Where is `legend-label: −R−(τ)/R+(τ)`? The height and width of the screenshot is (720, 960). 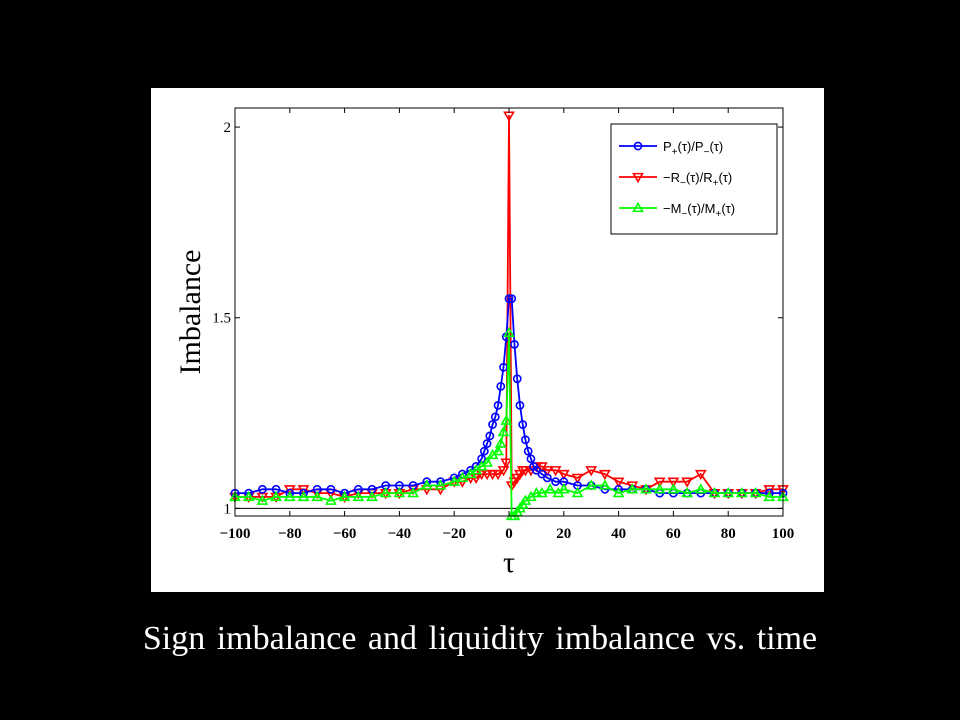 legend-label: −R−(τ)/R+(τ) is located at coordinates (697, 179).